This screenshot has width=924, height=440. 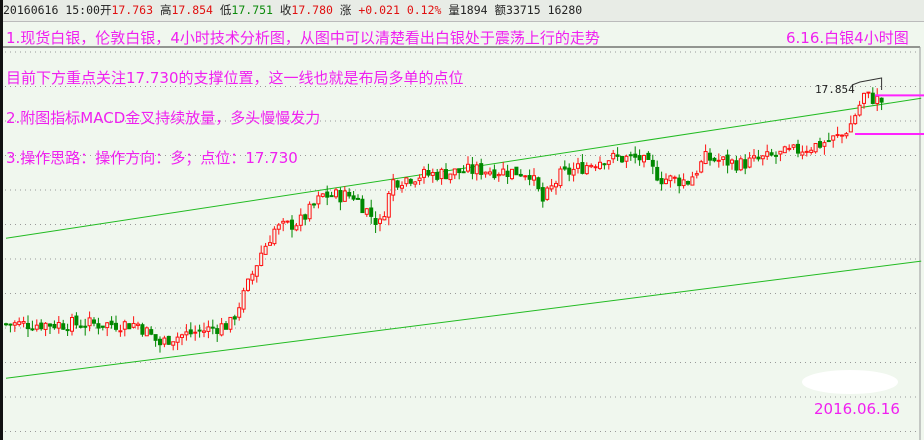 I want to click on amount-label: 额, so click(x=500, y=10).